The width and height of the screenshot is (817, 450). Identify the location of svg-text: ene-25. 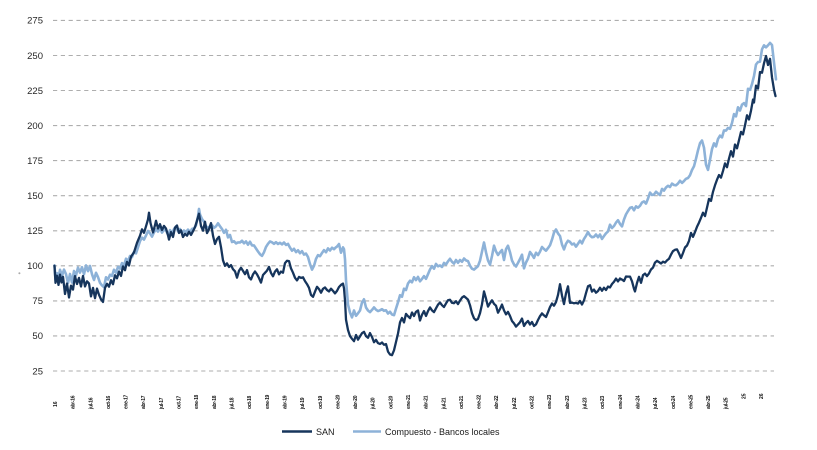
(691, 401).